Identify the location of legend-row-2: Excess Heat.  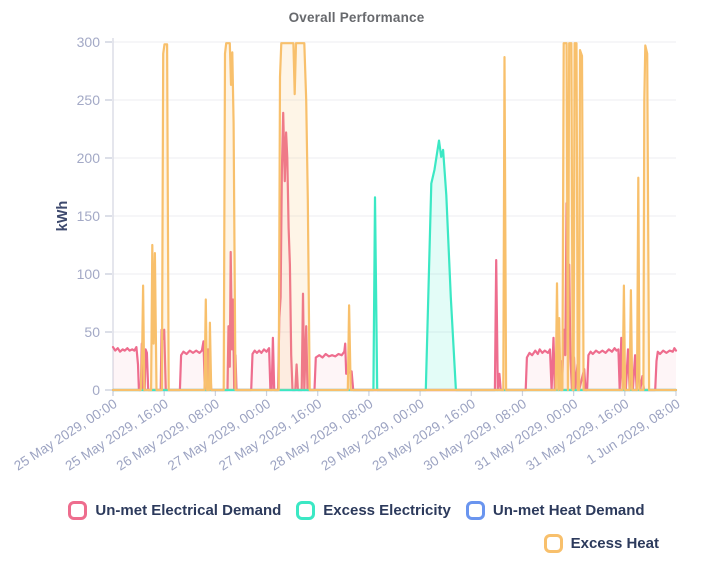
(356, 543).